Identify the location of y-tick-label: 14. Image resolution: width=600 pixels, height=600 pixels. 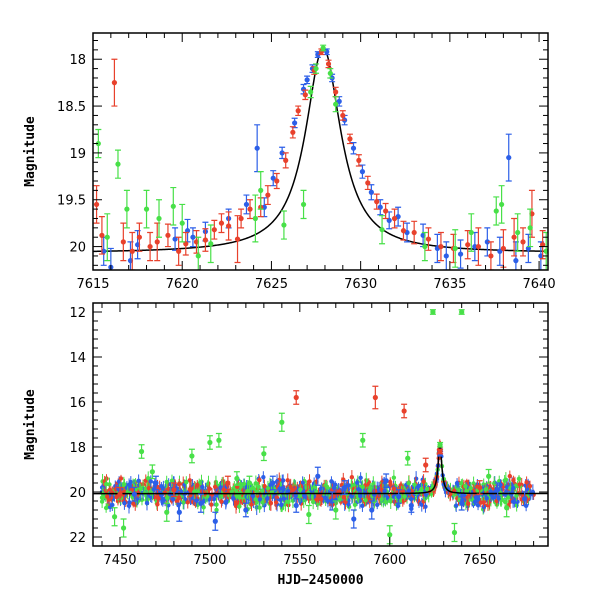
(77, 358).